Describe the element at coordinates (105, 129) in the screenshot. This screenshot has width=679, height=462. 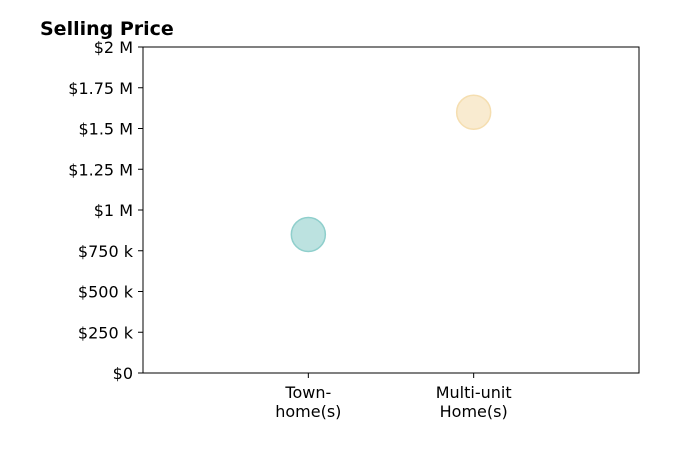
I see `y-tick-label: $1.5 M` at that location.